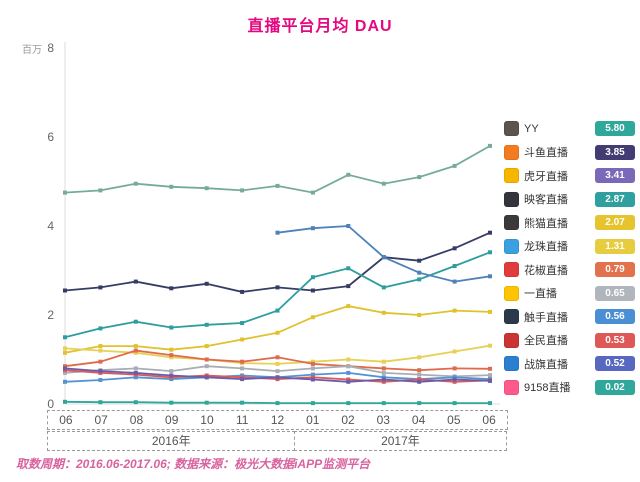 The height and width of the screenshot is (482, 640). What do you see at coordinates (569, 294) in the screenshot?
I see `legend-item: 一直播 0.65` at bounding box center [569, 294].